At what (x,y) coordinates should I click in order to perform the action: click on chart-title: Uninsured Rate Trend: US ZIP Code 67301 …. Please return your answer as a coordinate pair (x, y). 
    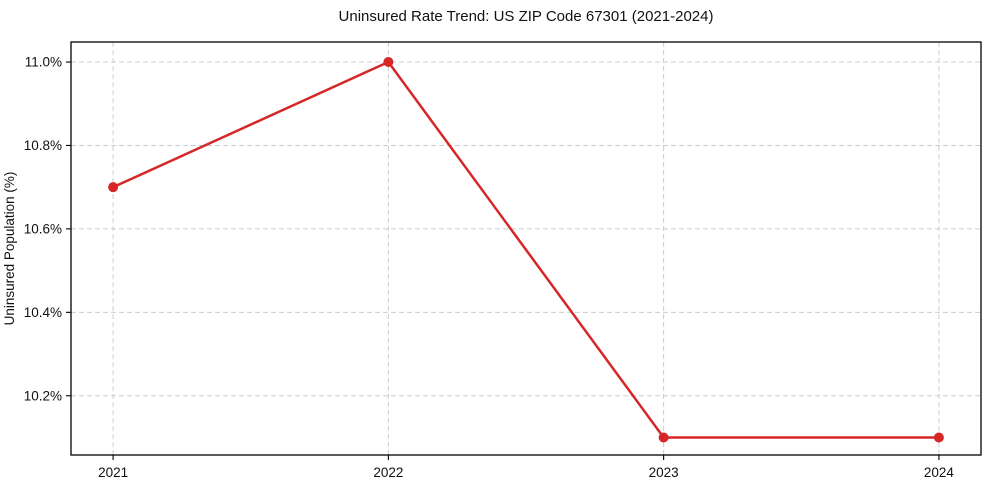
    Looking at the image, I should click on (526, 16).